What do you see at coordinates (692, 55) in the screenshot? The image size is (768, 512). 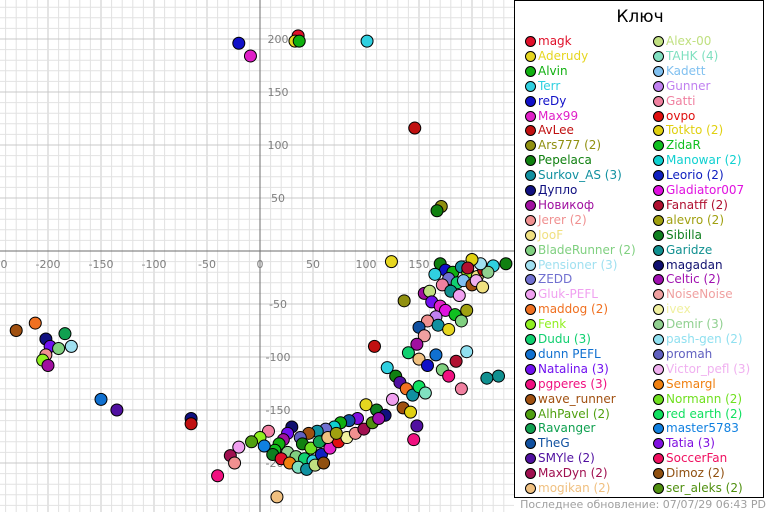 I see `legend-label: TAHK (4)` at bounding box center [692, 55].